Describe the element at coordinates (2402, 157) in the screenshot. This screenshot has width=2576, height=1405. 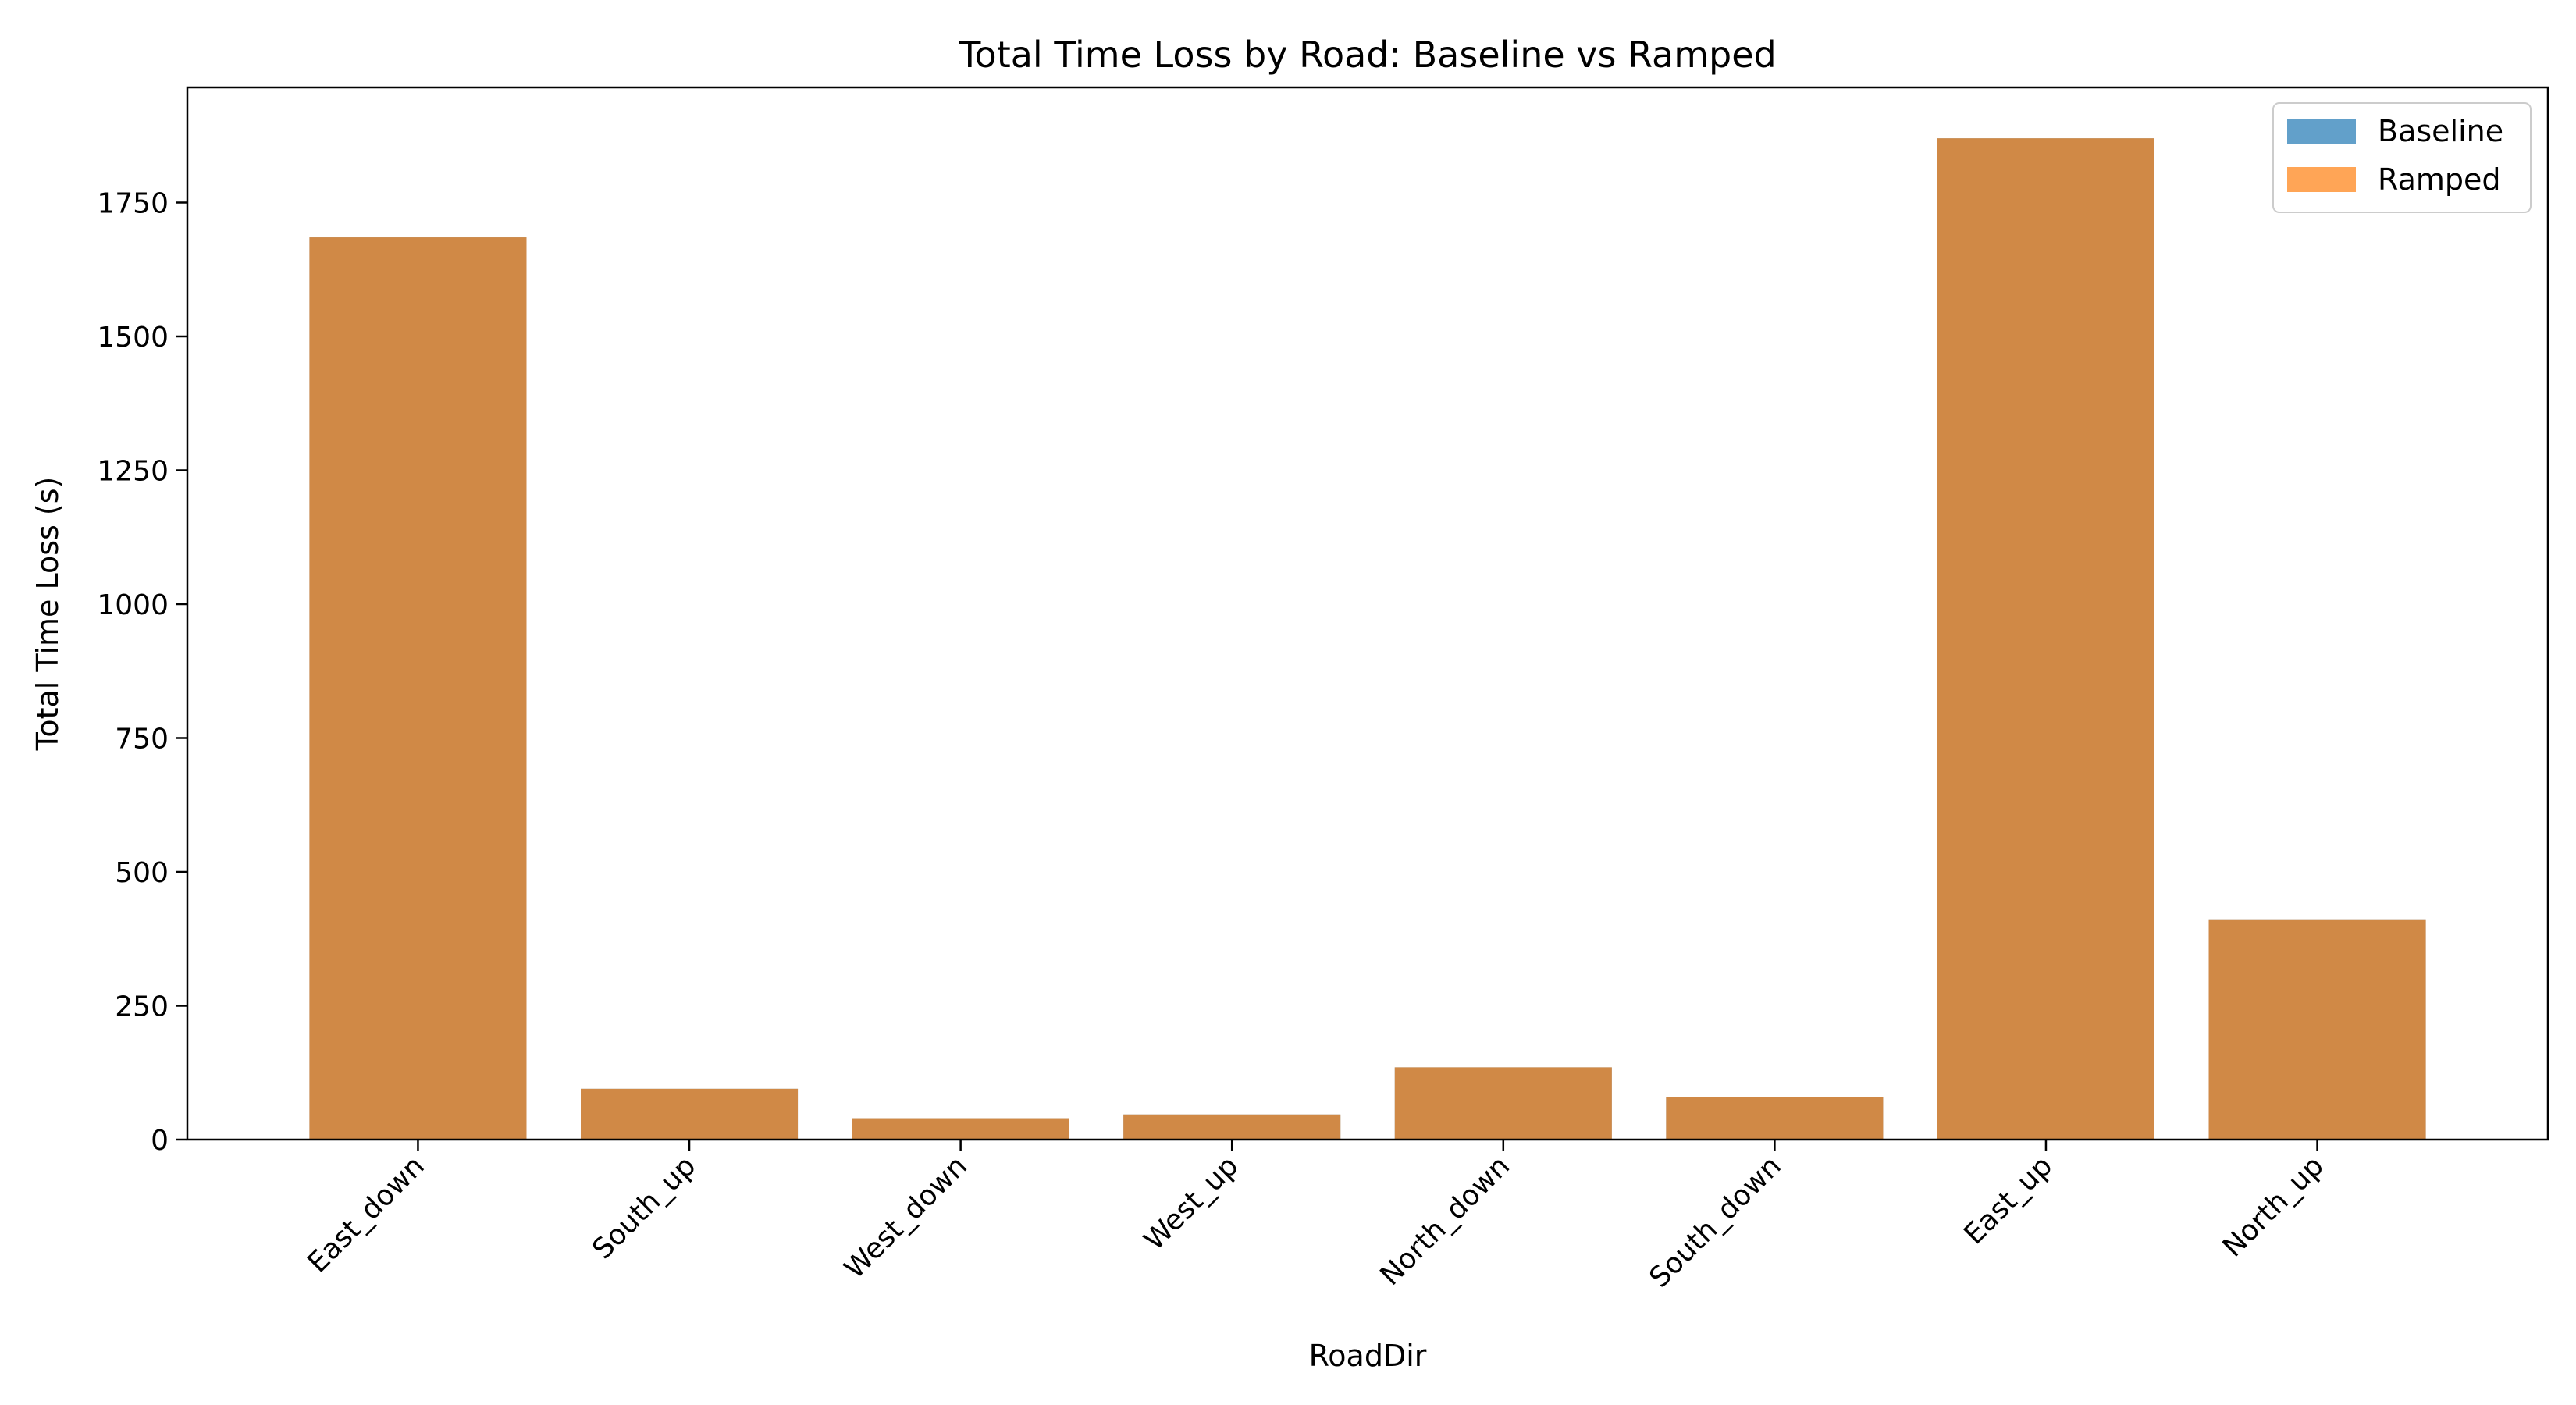
I see `legend: Baseline Ramped` at that location.